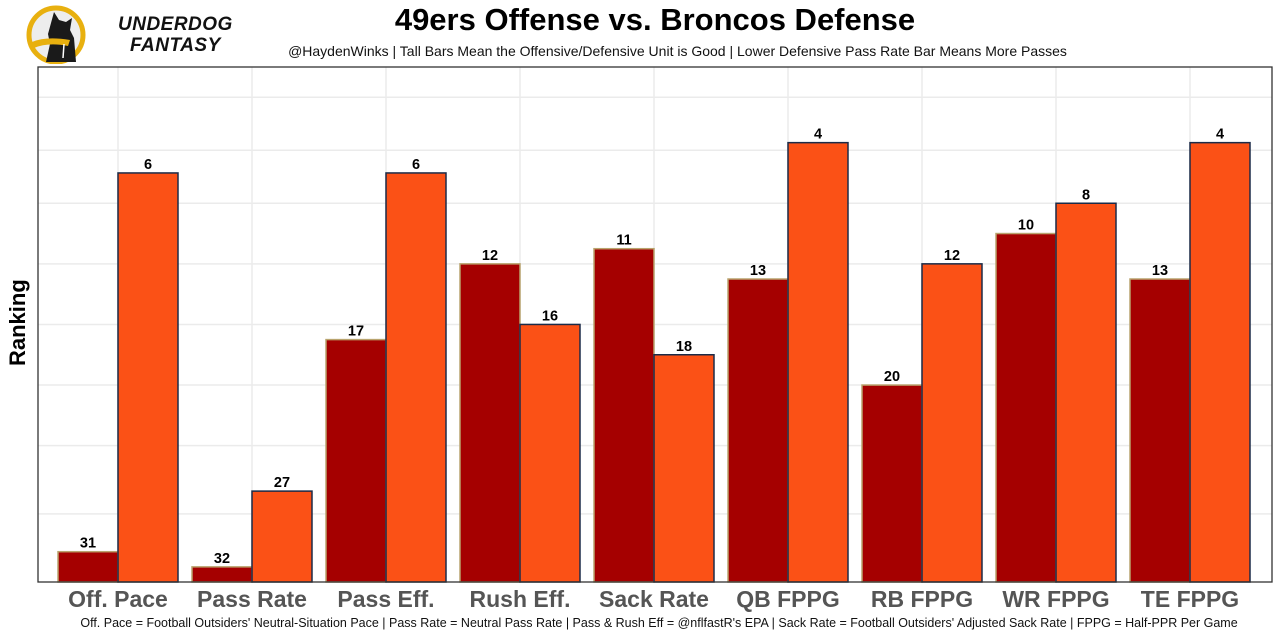  I want to click on offense-value-label: 20, so click(892, 377).